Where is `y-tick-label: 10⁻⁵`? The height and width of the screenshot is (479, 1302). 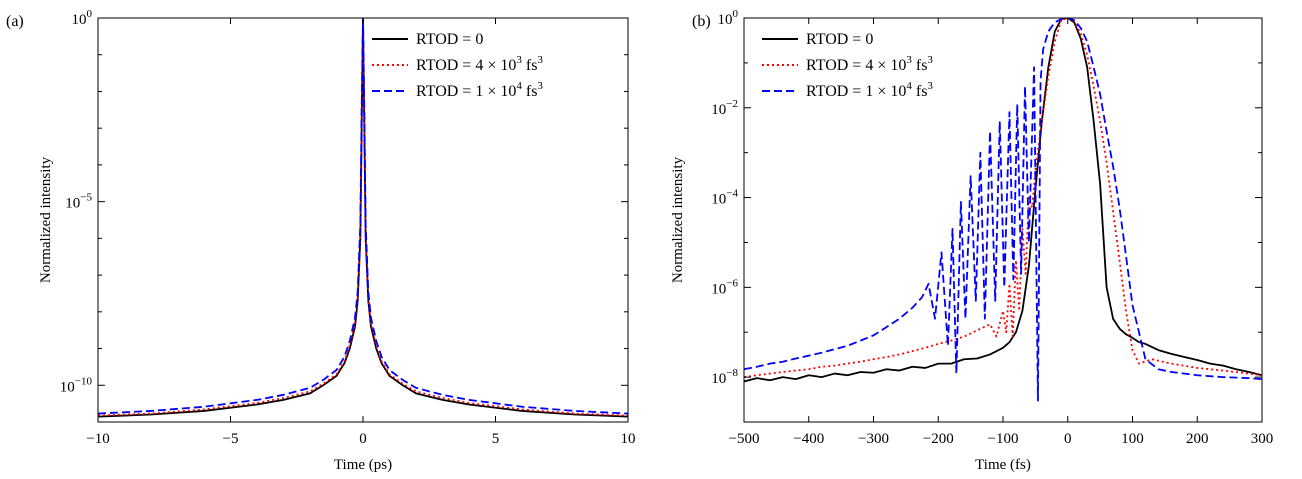 y-tick-label: 10⁻⁵ is located at coordinates (78, 202).